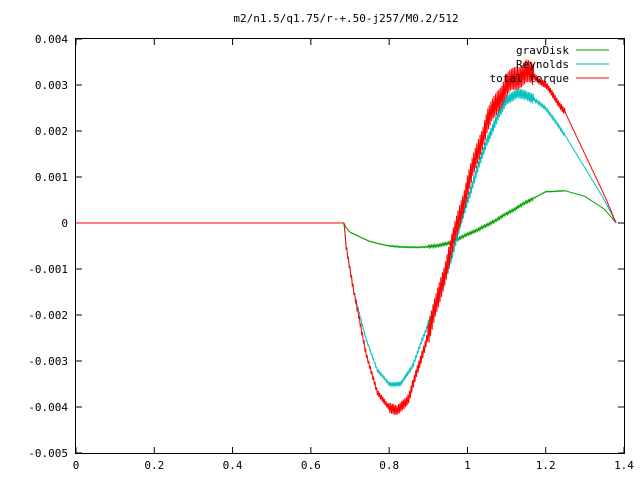  What do you see at coordinates (467, 465) in the screenshot?
I see `x-tick-label: 1` at bounding box center [467, 465].